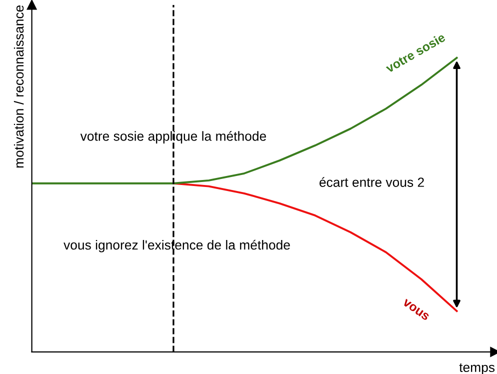 The image size is (497, 374). I want to click on annotation: écart entre vous 2, so click(372, 182).